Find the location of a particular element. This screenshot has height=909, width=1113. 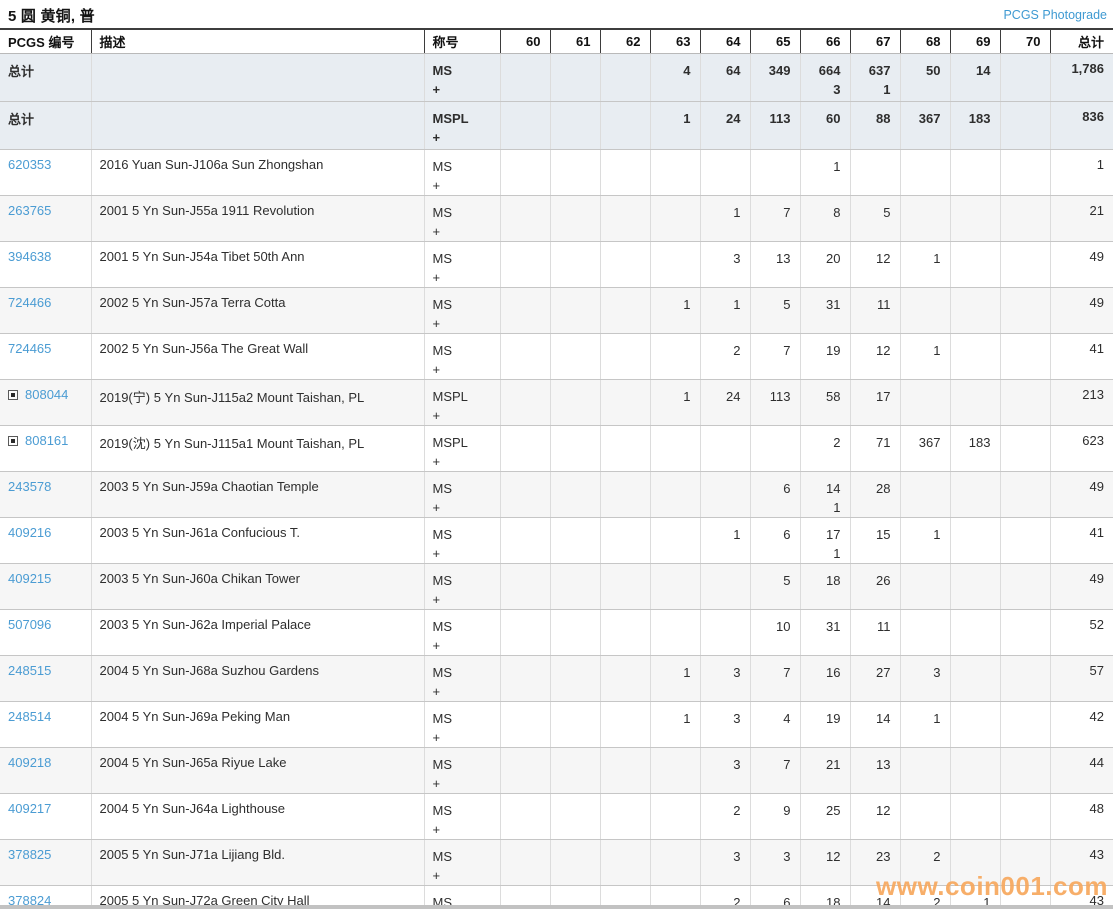

column-header-total: 总计 is located at coordinates (1081, 41).